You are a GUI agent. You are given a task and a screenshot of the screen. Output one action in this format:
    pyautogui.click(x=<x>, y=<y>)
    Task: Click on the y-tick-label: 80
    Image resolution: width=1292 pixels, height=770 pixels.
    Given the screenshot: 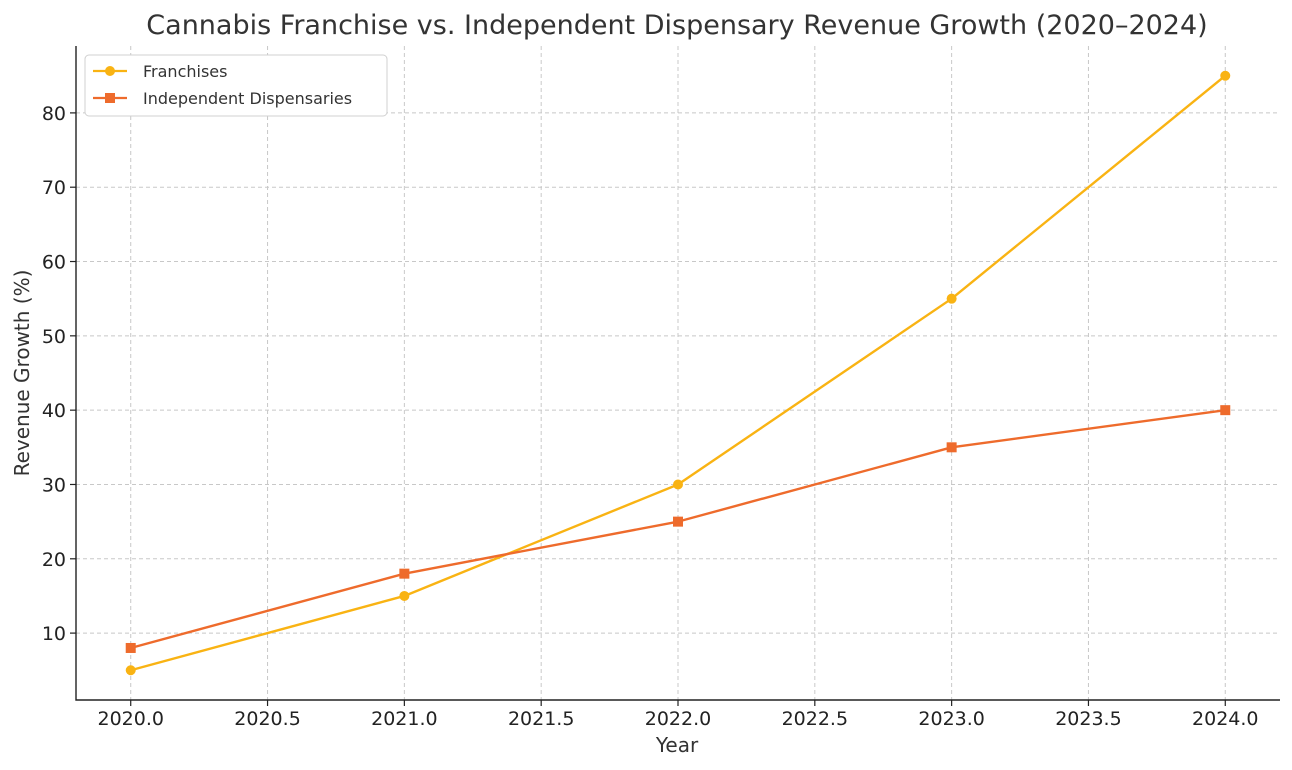 What is the action you would take?
    pyautogui.click(x=54, y=114)
    